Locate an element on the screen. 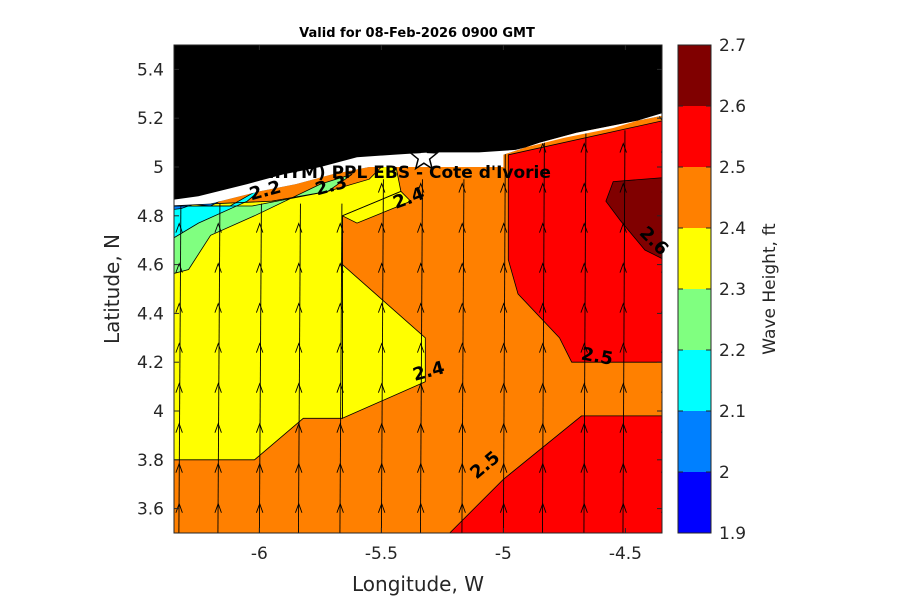 This screenshot has height=600, width=900. colorbar-tick-label: 2.2 is located at coordinates (732, 351).